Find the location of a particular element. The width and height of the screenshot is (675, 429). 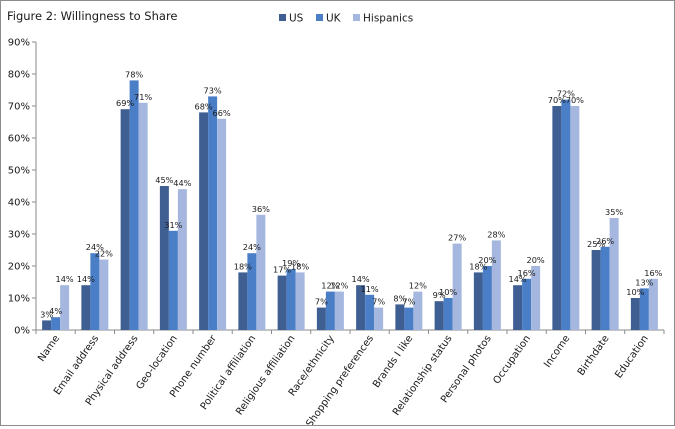

legend-label-uk: UK is located at coordinates (334, 19).